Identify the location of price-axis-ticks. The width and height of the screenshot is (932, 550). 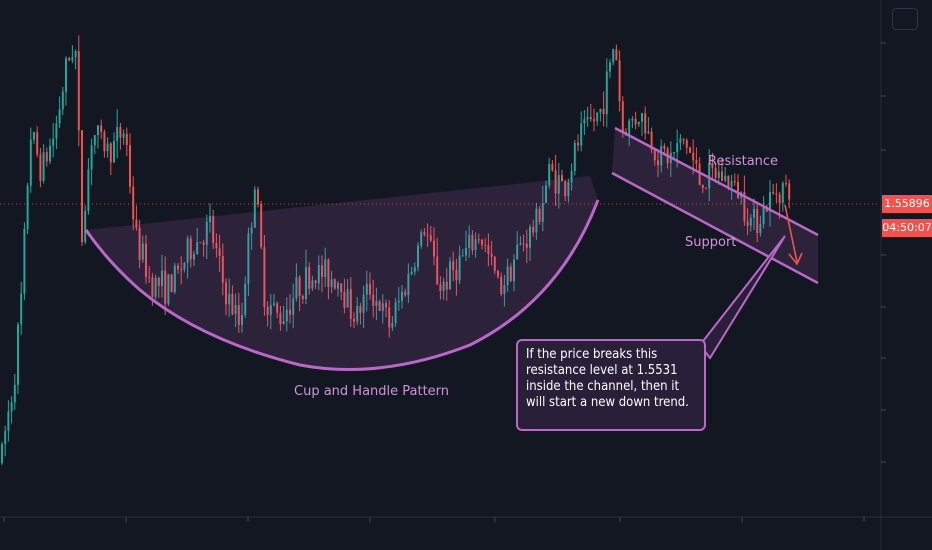
(883, 252).